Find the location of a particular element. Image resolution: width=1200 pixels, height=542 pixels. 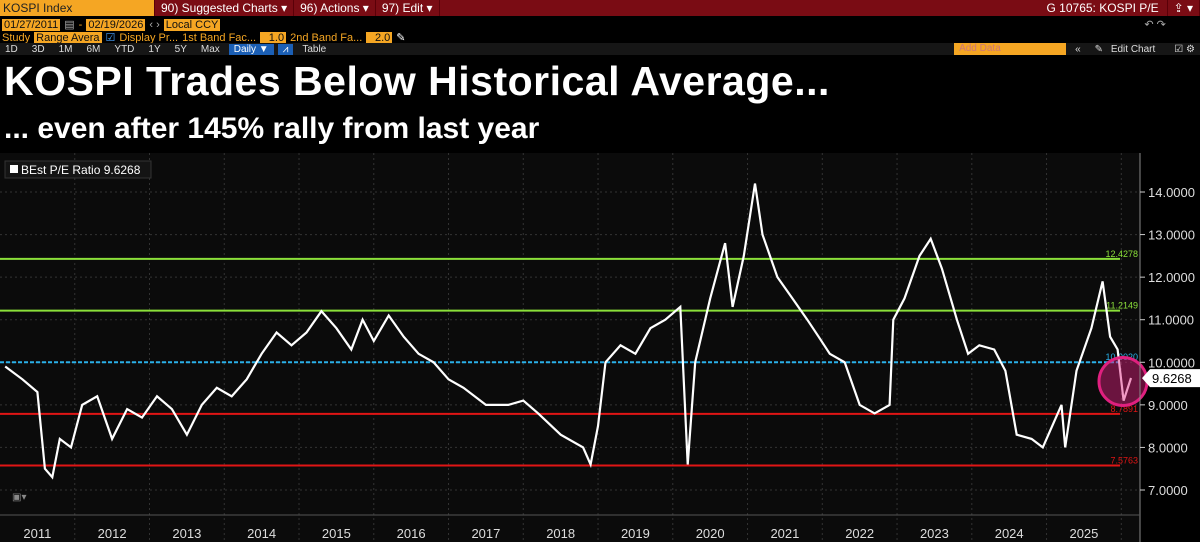

line-chart-icon: ⩘ is located at coordinates (285, 49).